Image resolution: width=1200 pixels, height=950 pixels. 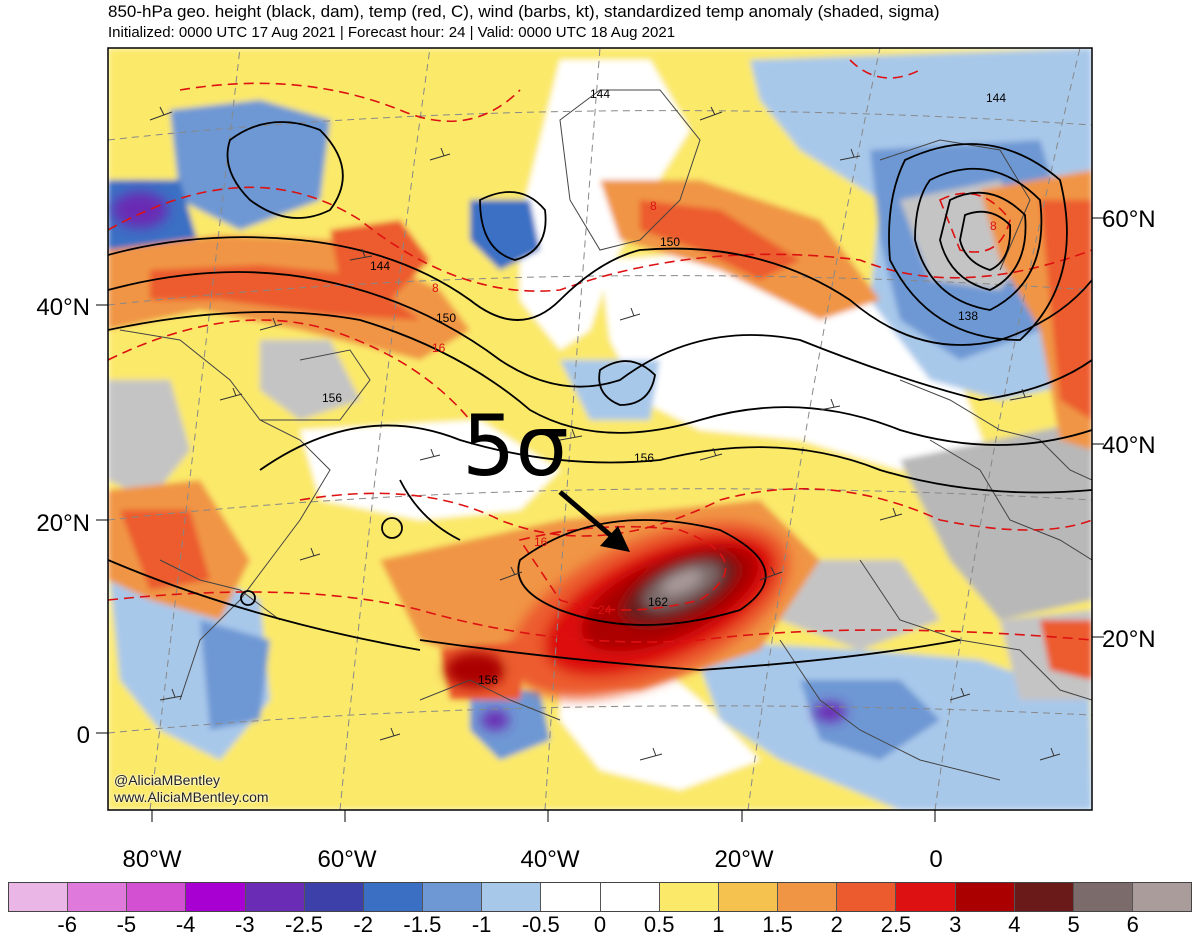 I want to click on colorbar-labels: -6 -5 -4 -3 -2.5 -2 -1.5 -1 -0.5 0 0.5 1 1.5 2 2.5 3 4 5 6, so click(x=600, y=930).